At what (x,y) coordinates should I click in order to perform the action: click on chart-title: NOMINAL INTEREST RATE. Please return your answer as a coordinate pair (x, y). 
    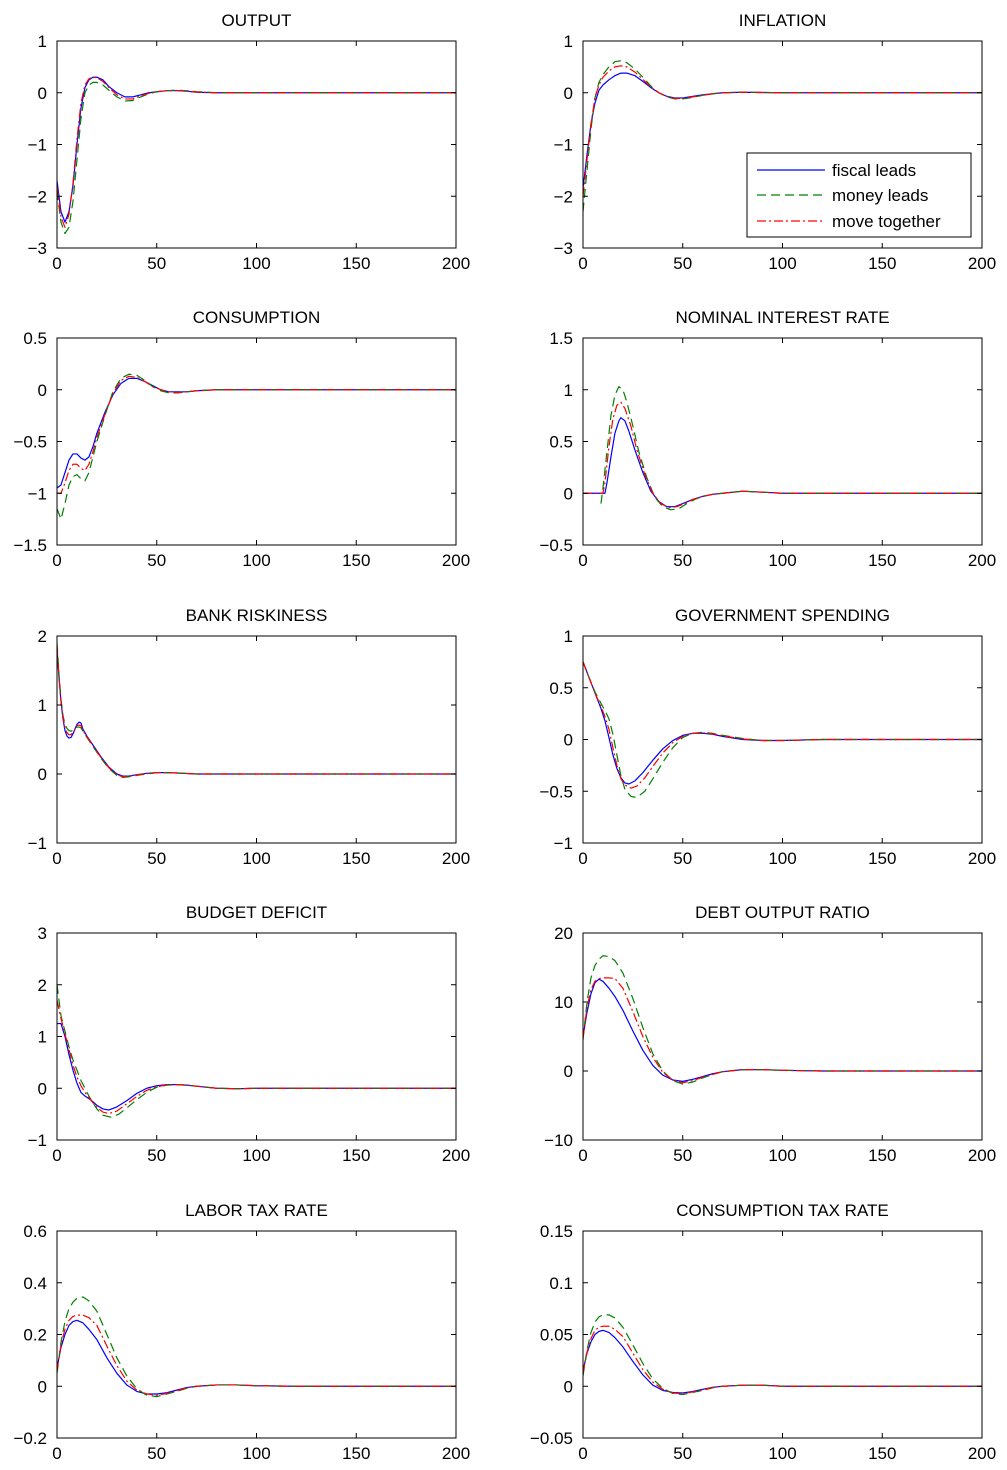
    Looking at the image, I should click on (782, 317).